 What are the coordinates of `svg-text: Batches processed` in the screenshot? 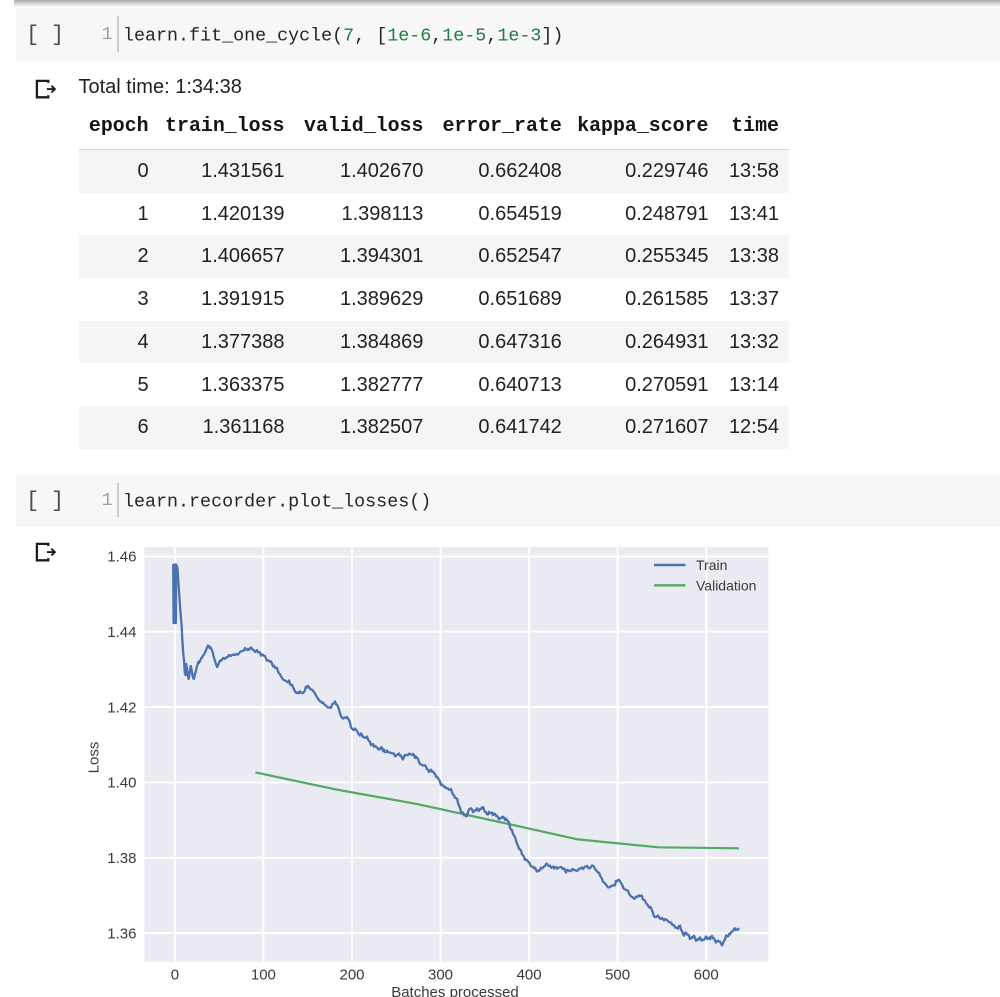 It's located at (455, 990).